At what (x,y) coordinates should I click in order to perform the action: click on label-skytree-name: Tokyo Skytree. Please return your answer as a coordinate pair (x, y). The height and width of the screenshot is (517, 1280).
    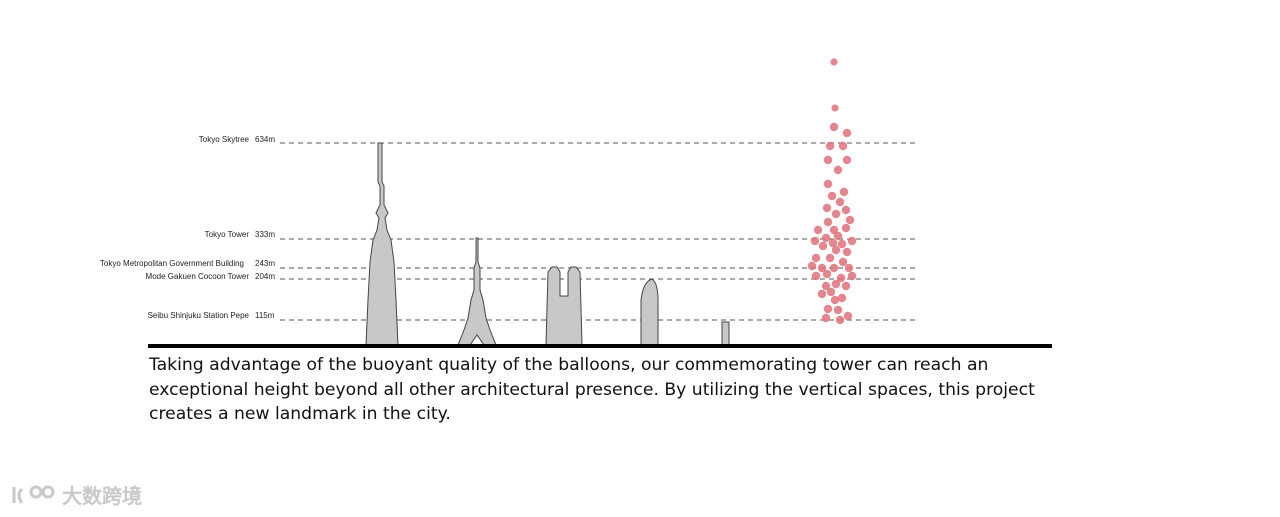
    Looking at the image, I should click on (224, 139).